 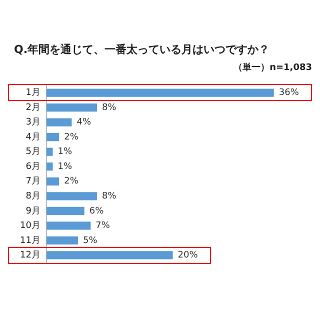 I want to click on y-tick-label: 11月, so click(x=30, y=241).